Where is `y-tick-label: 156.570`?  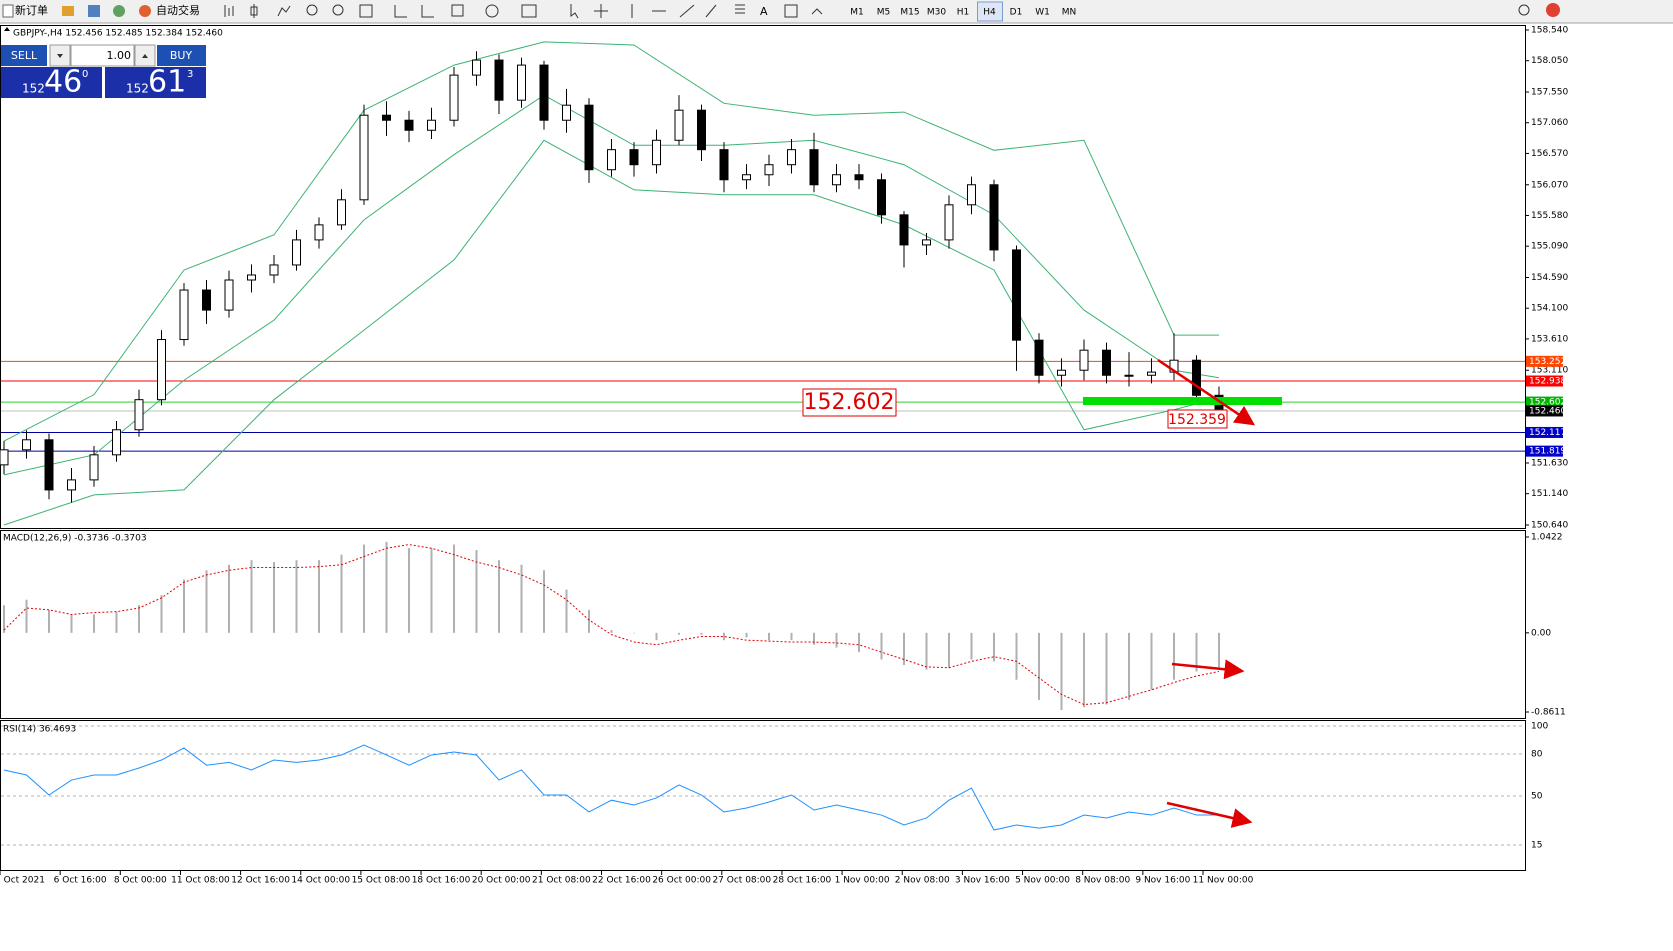
y-tick-label: 156.570 is located at coordinates (1549, 154).